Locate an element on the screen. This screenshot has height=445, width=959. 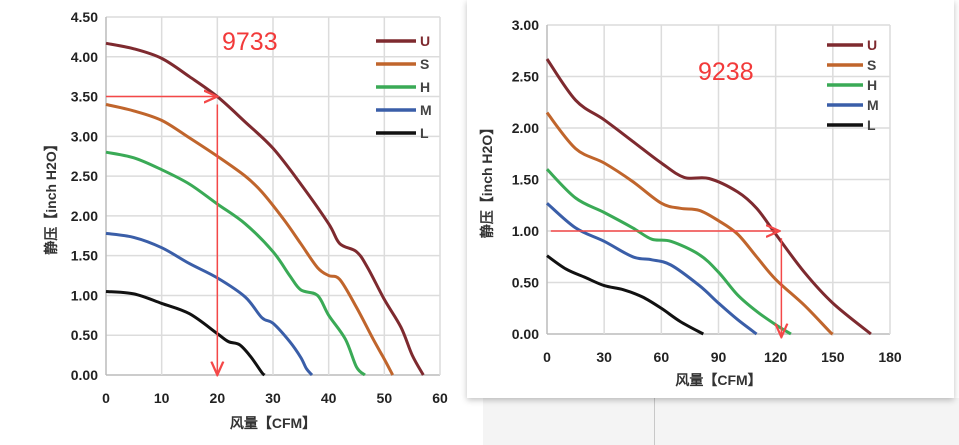
x-tick-label: 150 is located at coordinates (833, 357).